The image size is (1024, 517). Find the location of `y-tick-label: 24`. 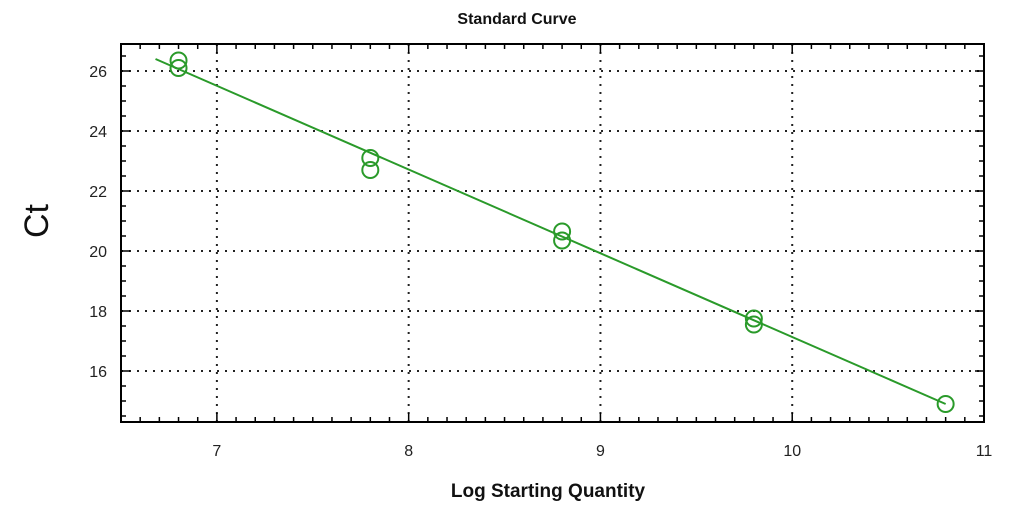

y-tick-label: 24 is located at coordinates (98, 132).